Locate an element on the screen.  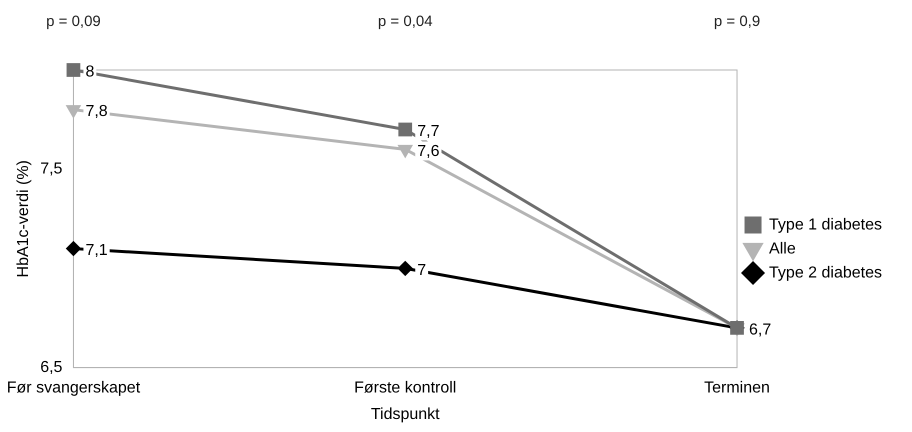
x-tick-label: Før svangerskapet is located at coordinates (73, 388).